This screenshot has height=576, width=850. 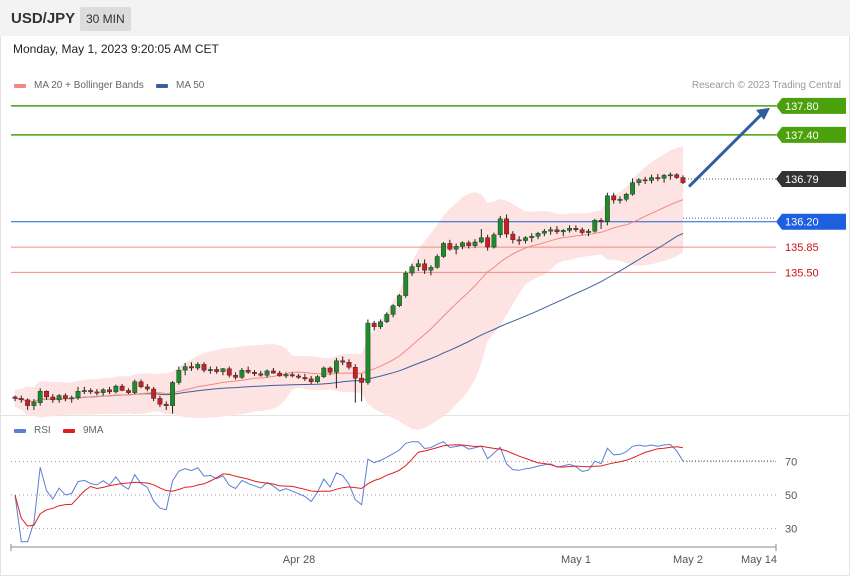 What do you see at coordinates (349, 485) in the screenshot?
I see `rsi-9ma-line` at bounding box center [349, 485].